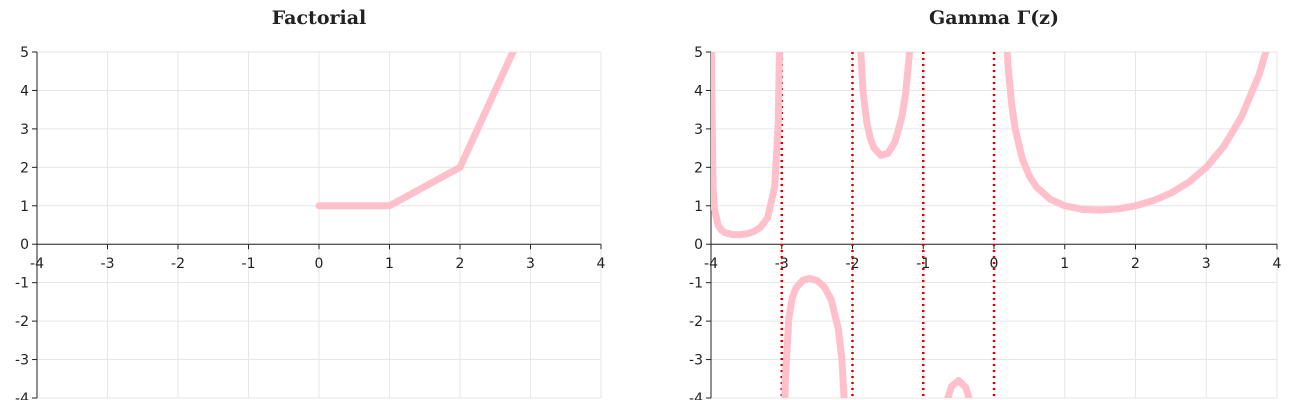 This screenshot has height=400, width=1300. What do you see at coordinates (319, 18) in the screenshot?
I see `chart-title: Factorial` at bounding box center [319, 18].